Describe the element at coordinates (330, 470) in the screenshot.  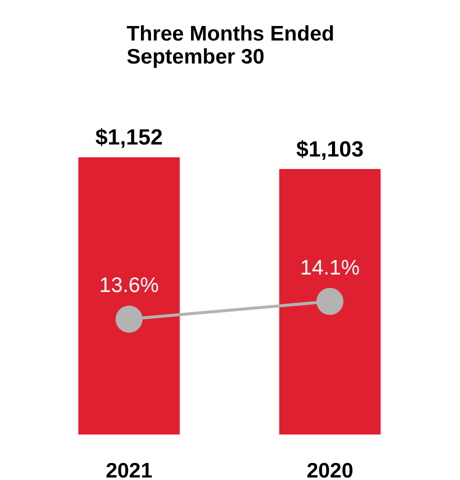
I see `x-tick-label: 2020` at that location.